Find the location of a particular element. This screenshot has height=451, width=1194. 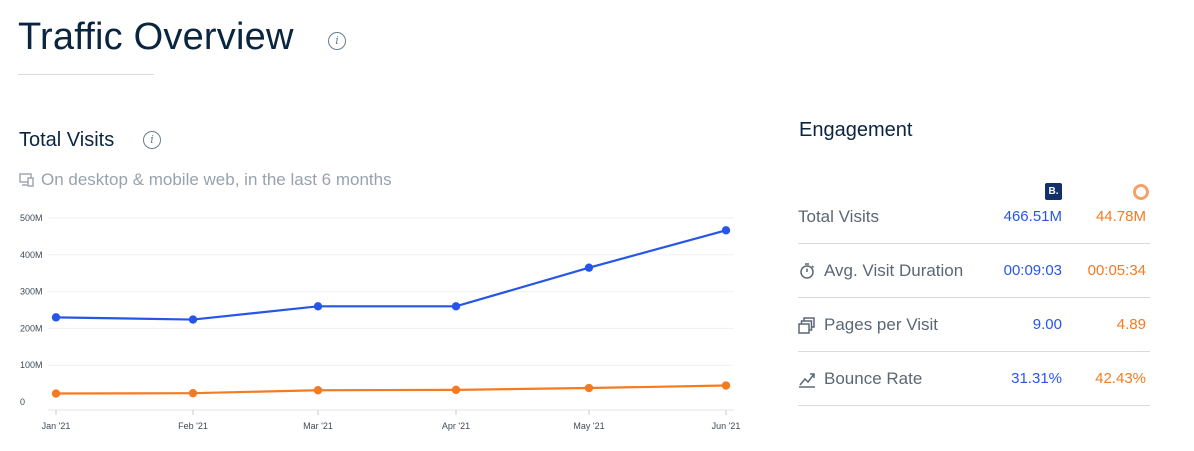

pages-icon is located at coordinates (806, 325).